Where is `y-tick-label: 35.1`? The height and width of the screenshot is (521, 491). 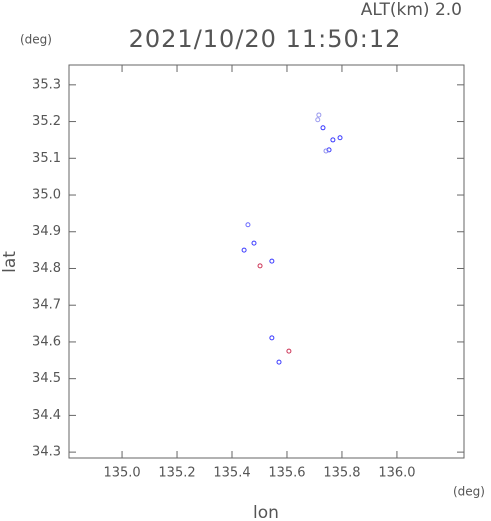 y-tick-label: 35.1 is located at coordinates (46, 158).